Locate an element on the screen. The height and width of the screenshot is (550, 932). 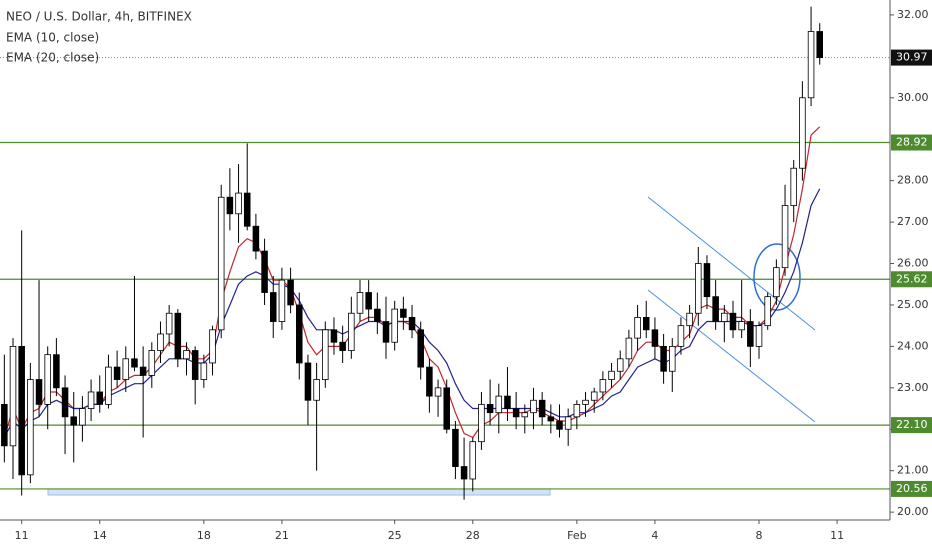
y-tick-label: 21.00 is located at coordinates (913, 470).